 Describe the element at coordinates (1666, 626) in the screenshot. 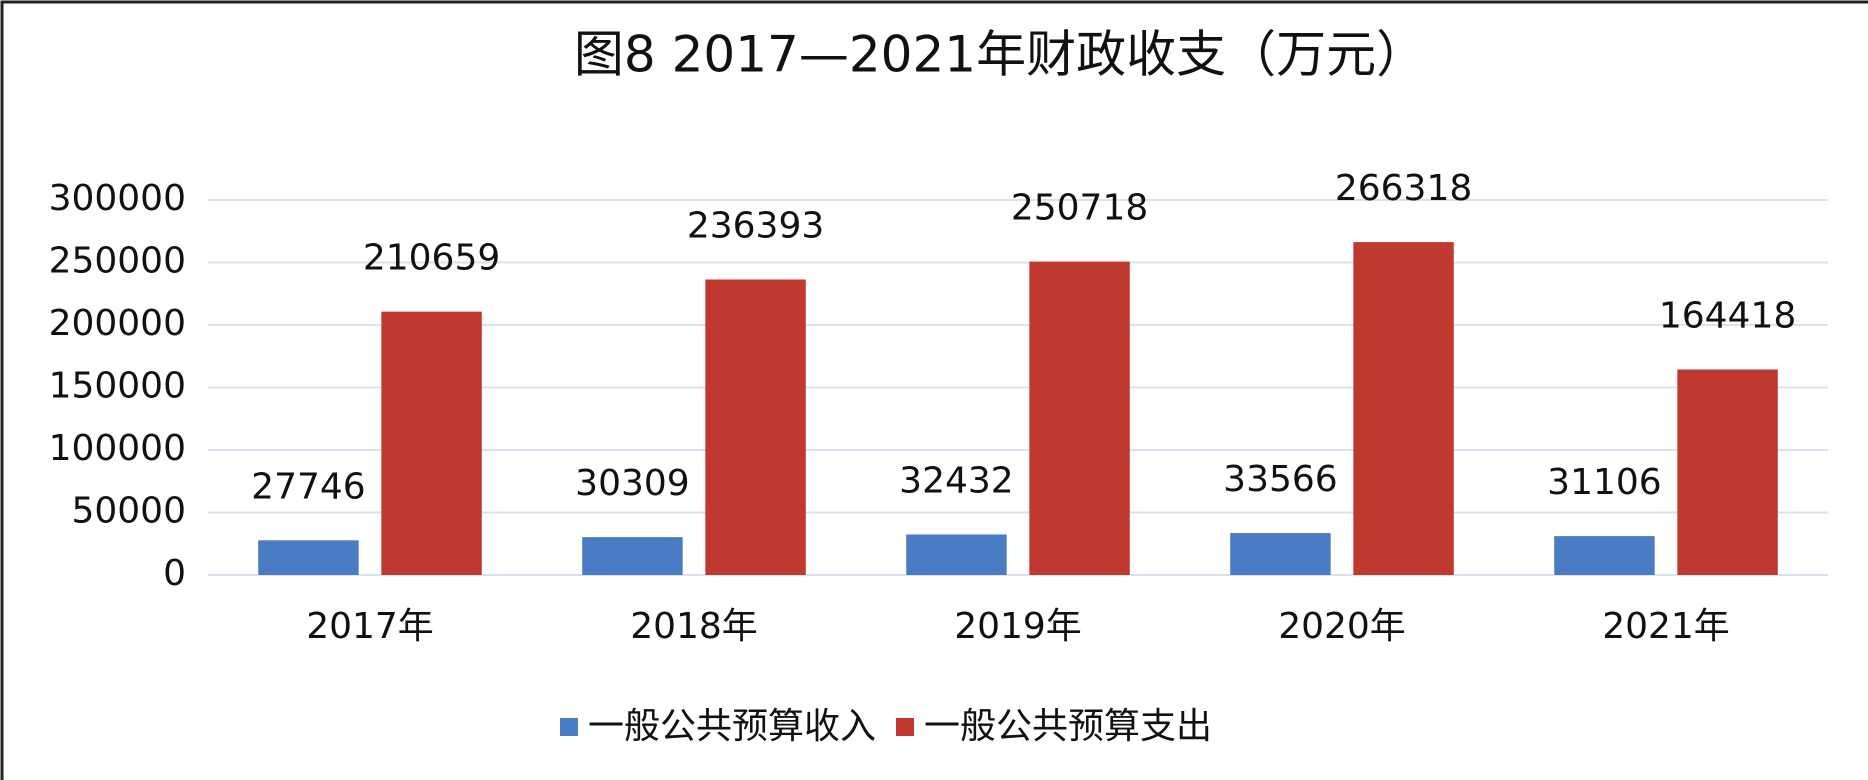

I see `x-tick-label: 2021年` at that location.